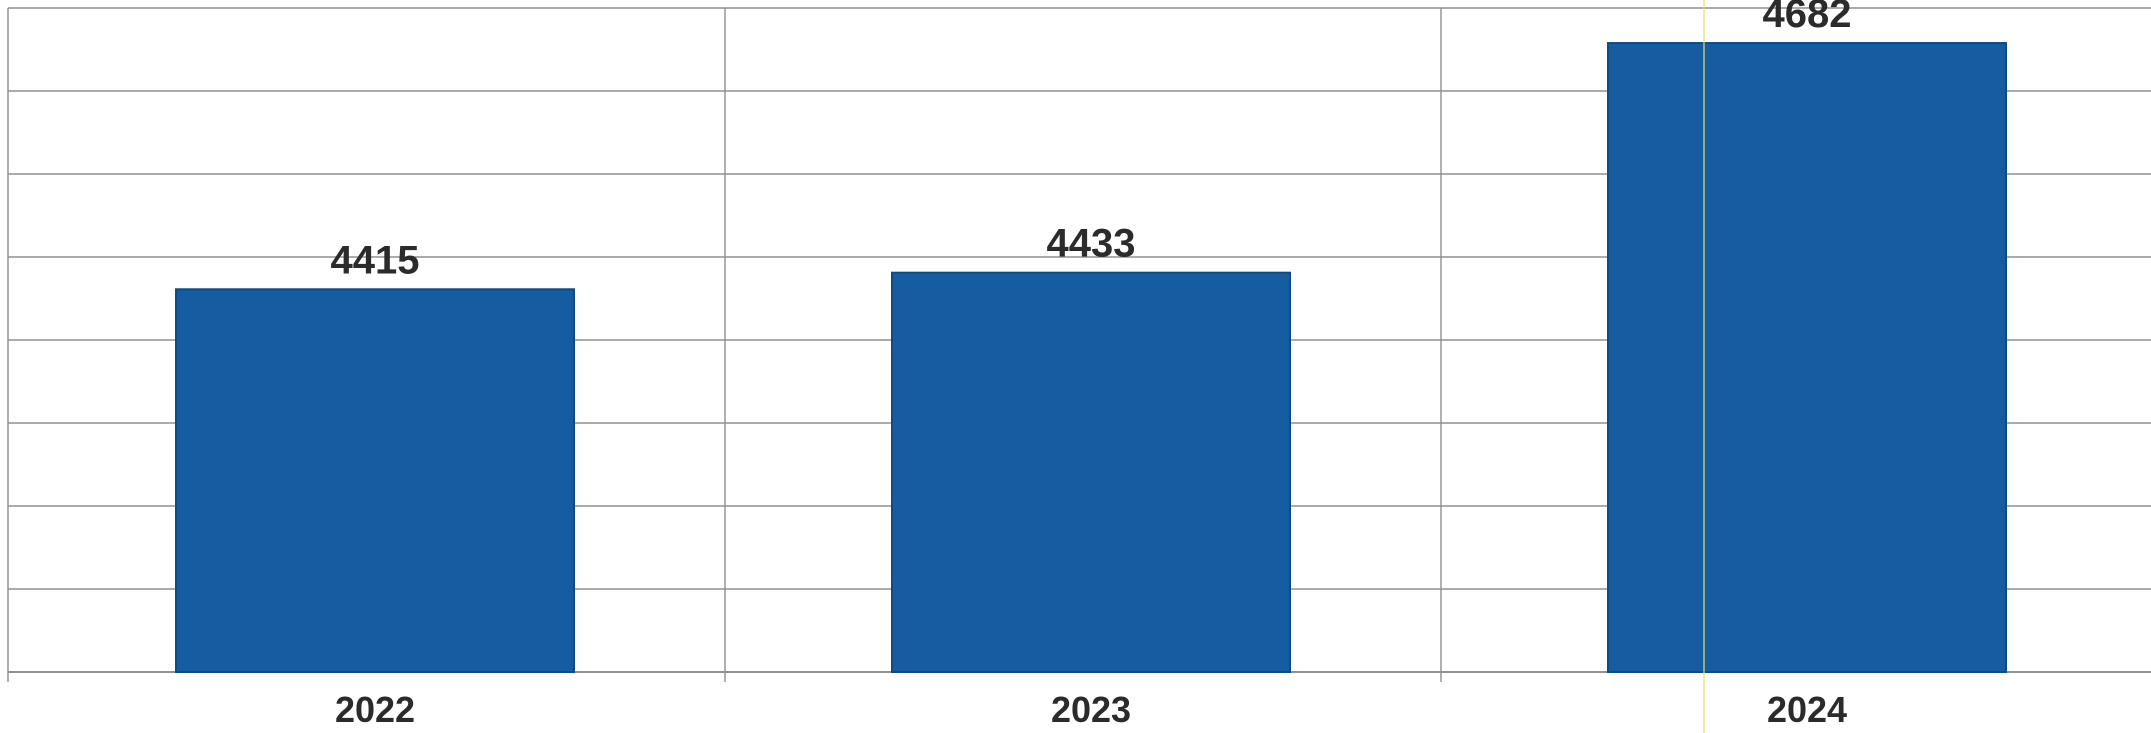  What do you see at coordinates (375, 480) in the screenshot?
I see `bar-2022` at bounding box center [375, 480].